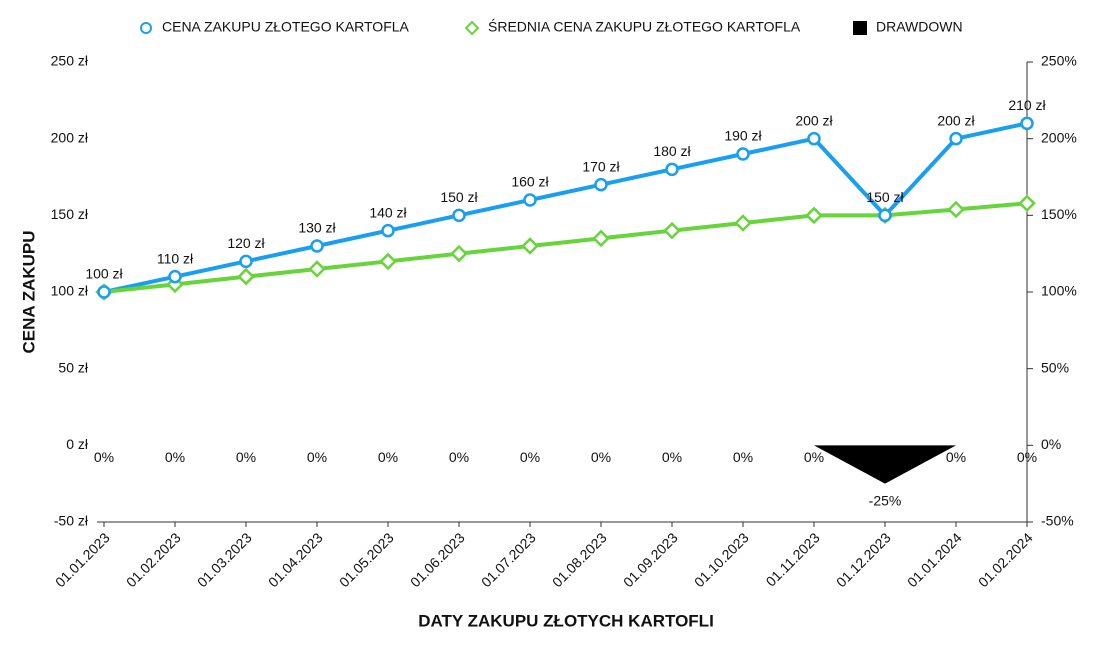  Describe the element at coordinates (28, 291) in the screenshot. I see `y-axis-title: CENA ZAKUPU` at that location.